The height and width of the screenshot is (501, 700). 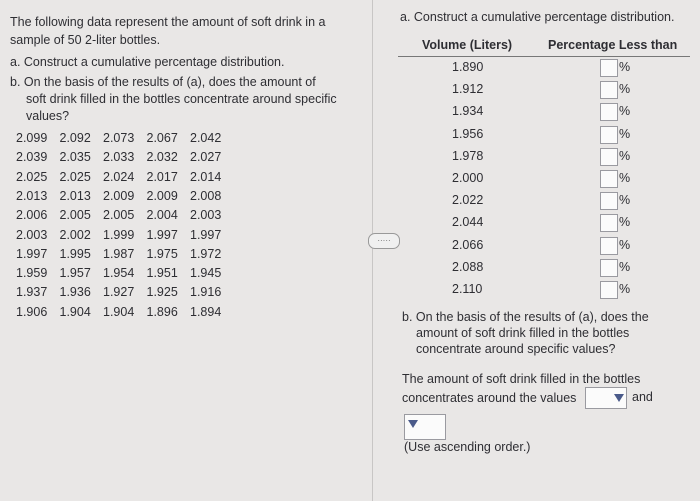 What do you see at coordinates (206, 292) in the screenshot?
I see `data-value: 1.916` at bounding box center [206, 292].